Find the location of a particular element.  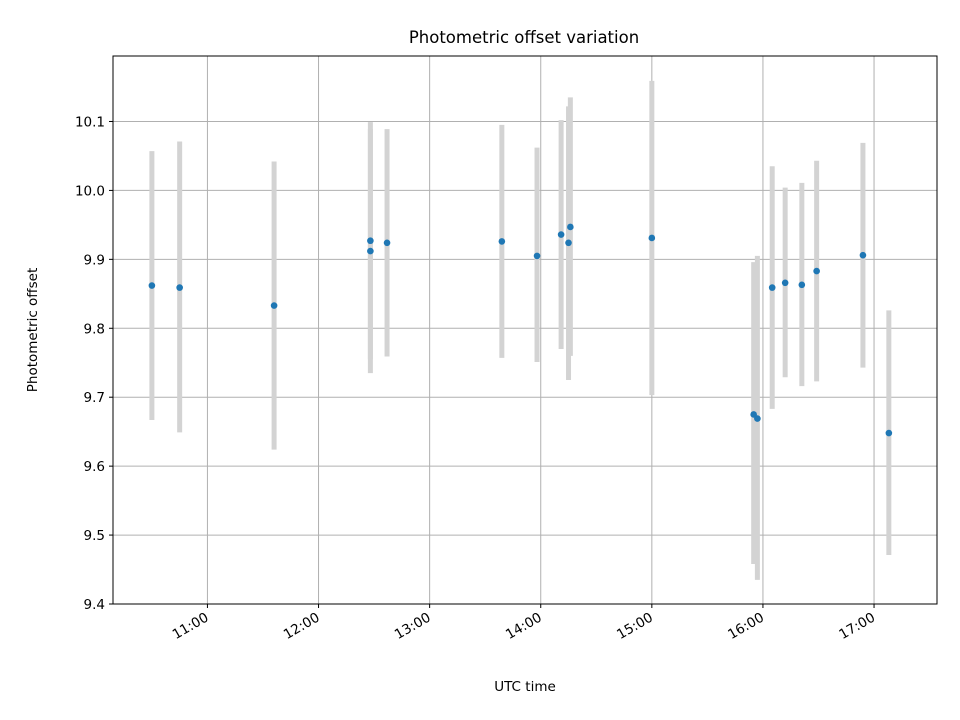

x-tick-label: 13:00 is located at coordinates (413, 626).